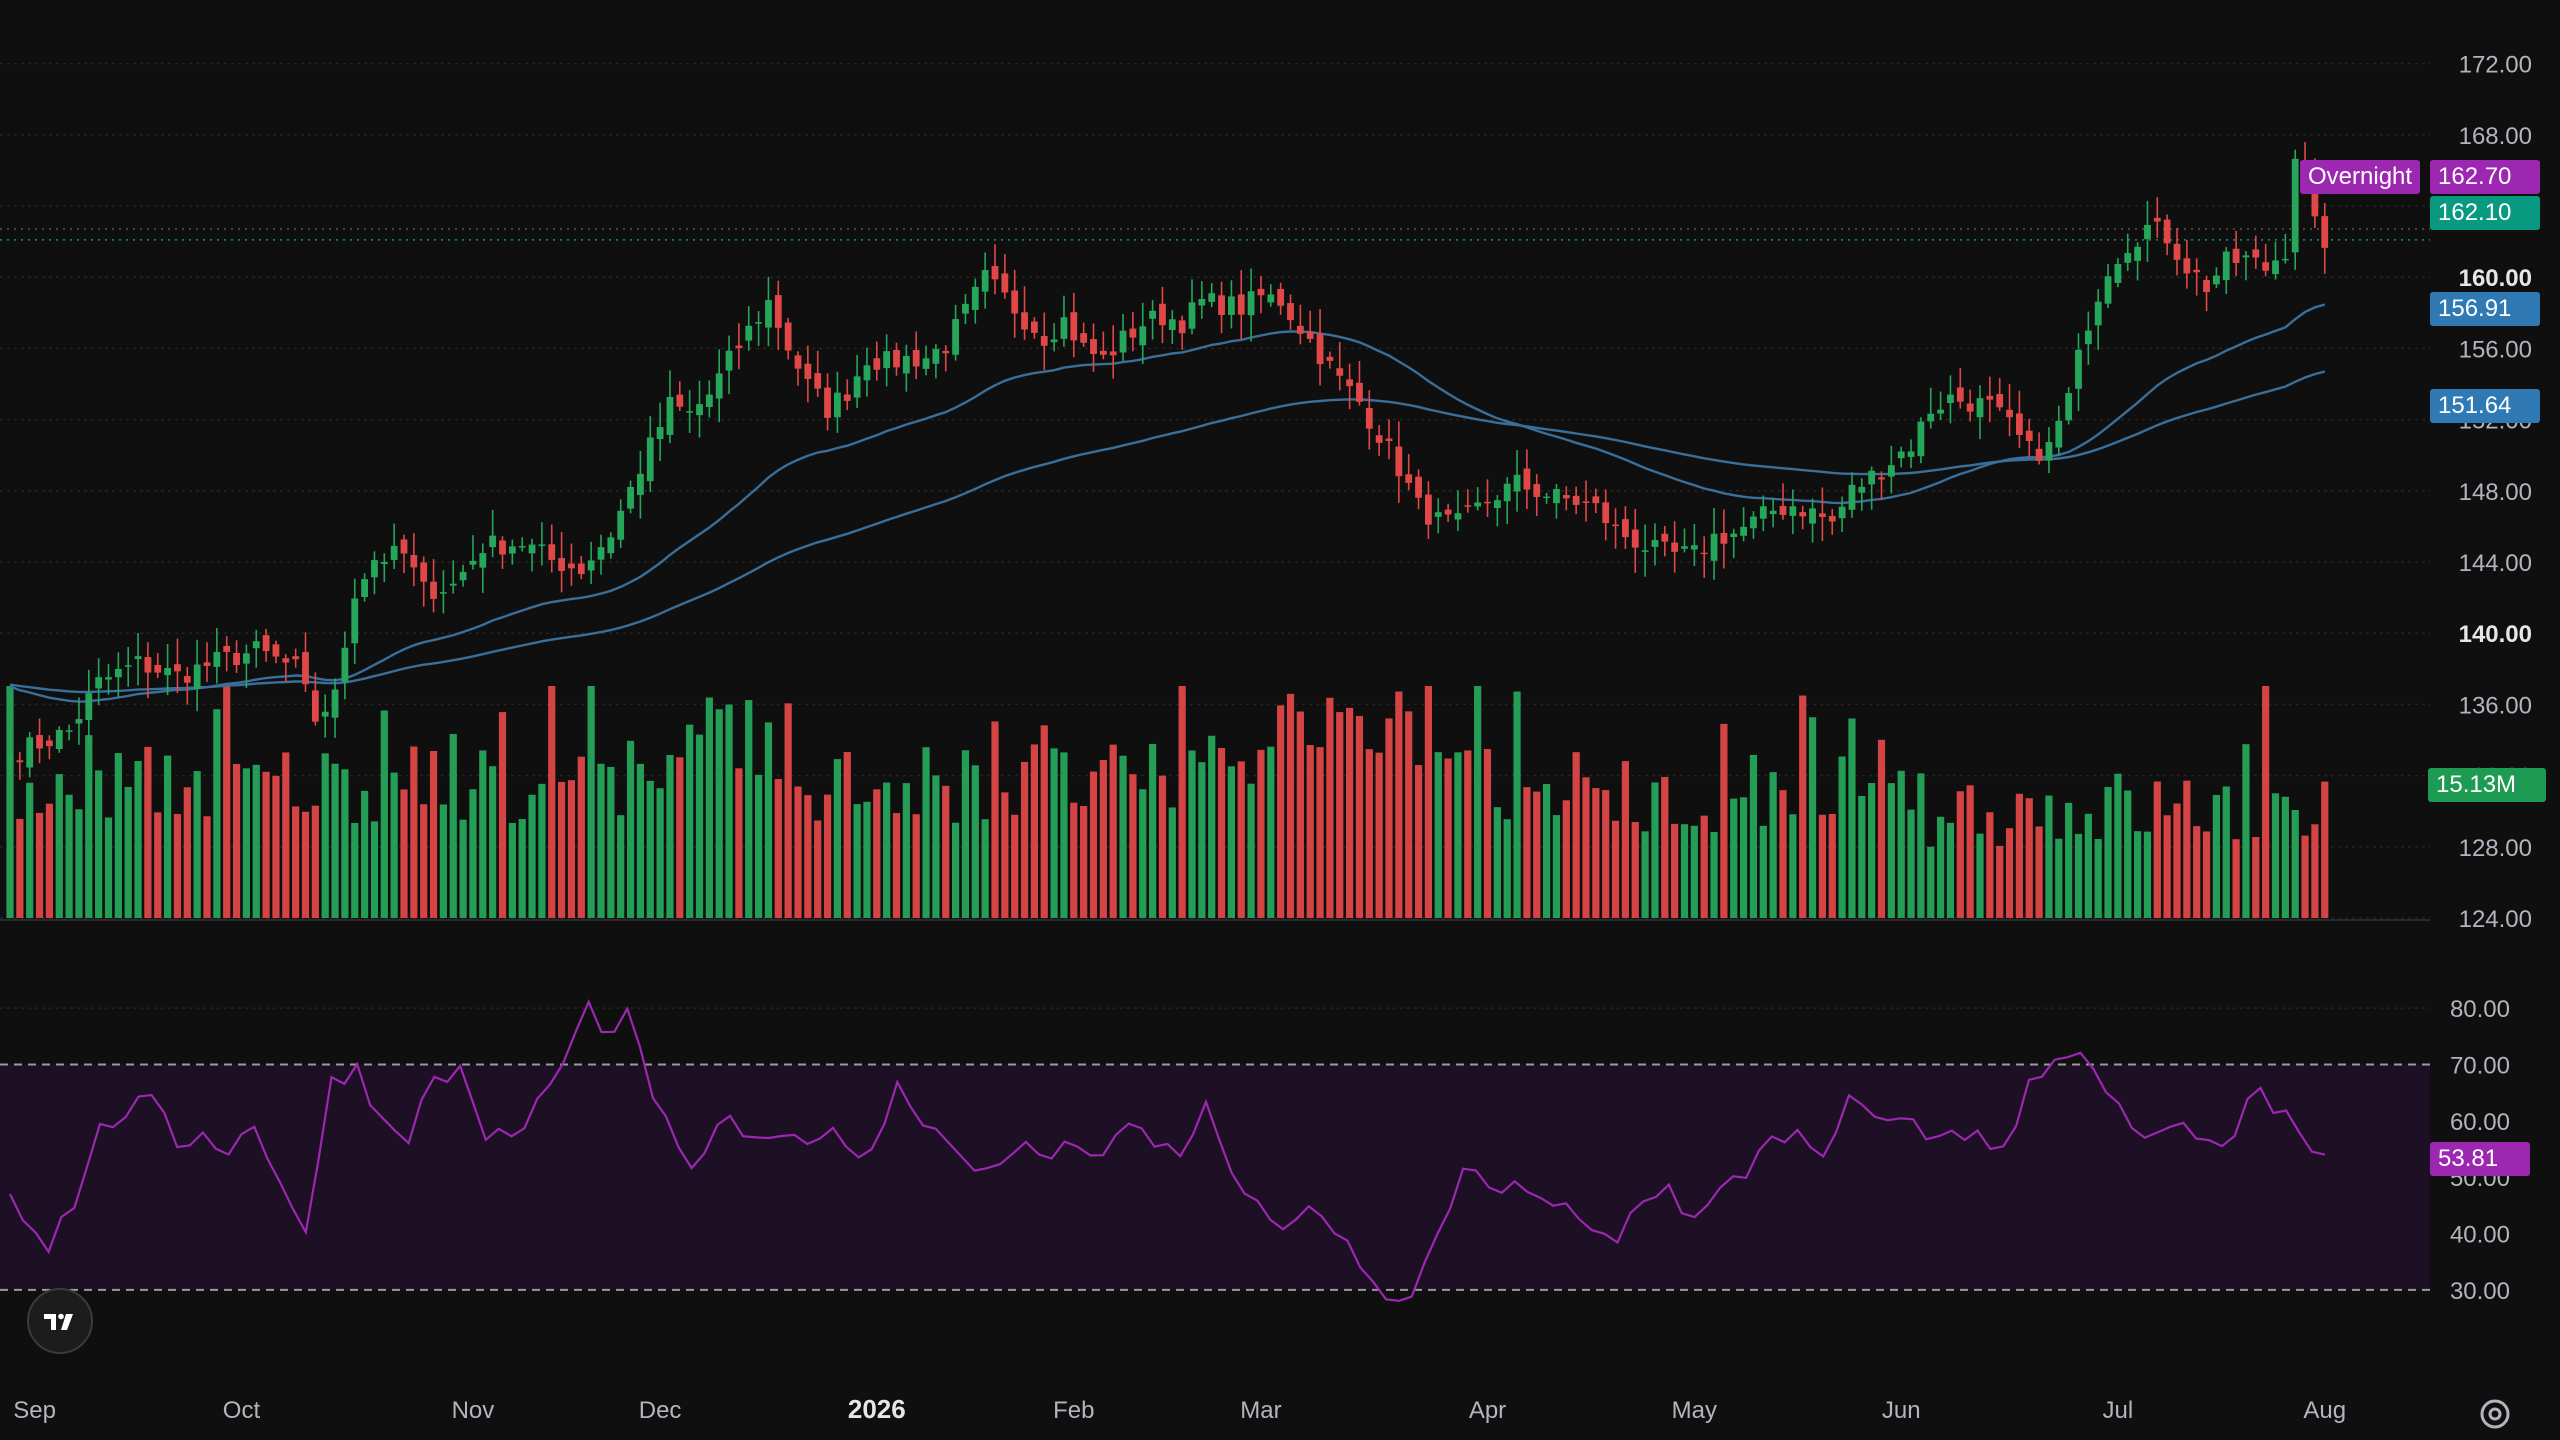 The height and width of the screenshot is (1440, 2560). I want to click on volume-bars, so click(1167, 802).